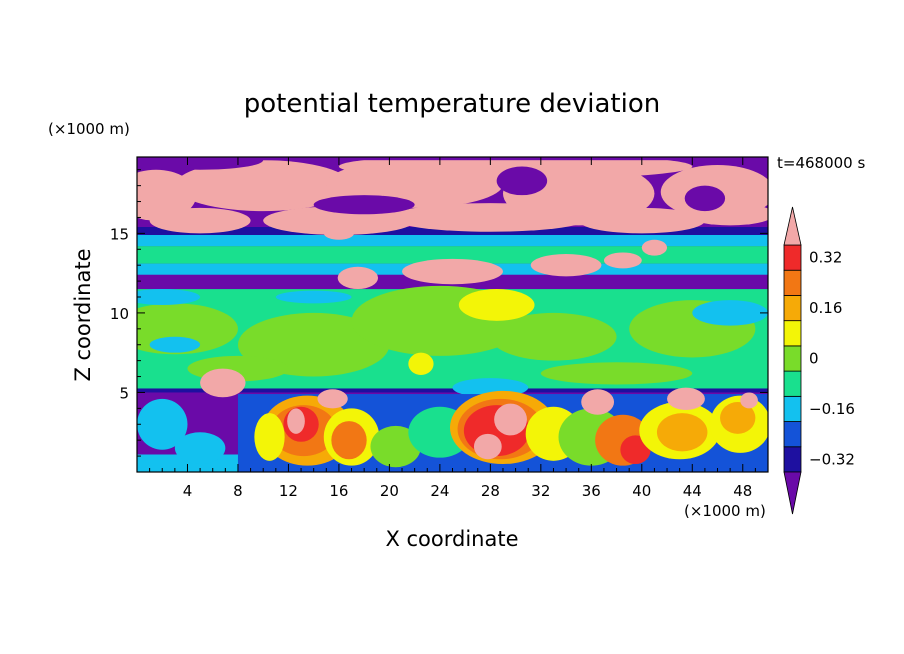  I want to click on colorbar-label: 0.32, so click(825, 258).